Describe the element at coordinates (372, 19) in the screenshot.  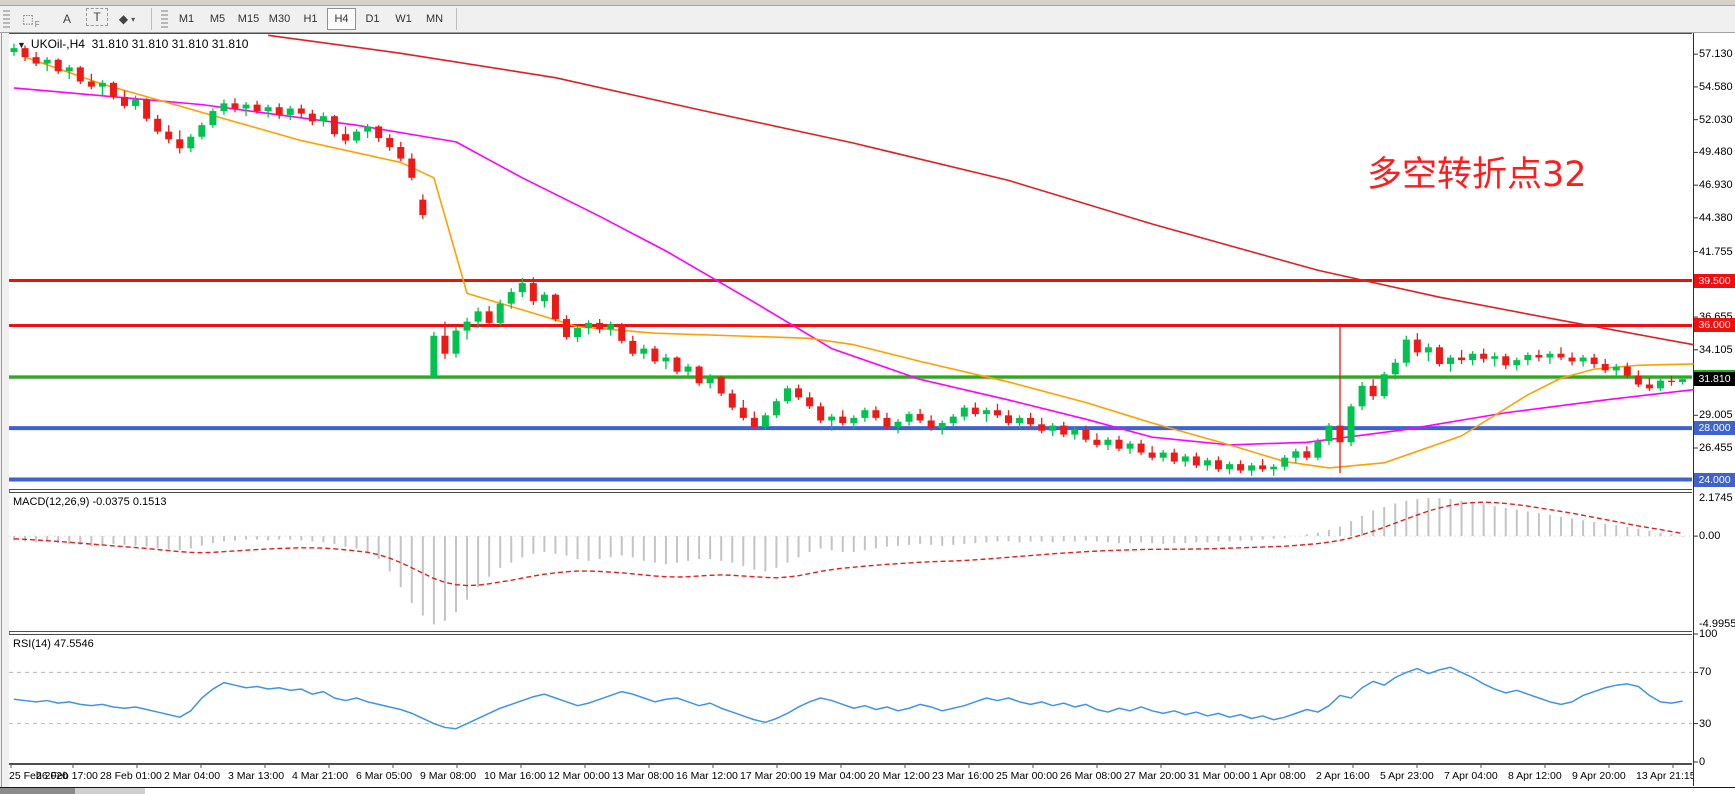
I see `timeframe-button-d1: D1` at that location.